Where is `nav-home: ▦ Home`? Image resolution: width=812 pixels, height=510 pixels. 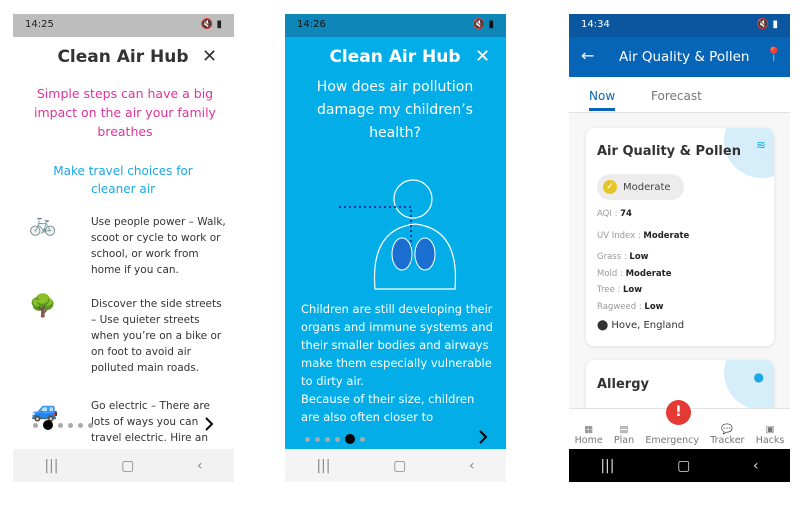
nav-home: ▦ Home is located at coordinates (588, 435).